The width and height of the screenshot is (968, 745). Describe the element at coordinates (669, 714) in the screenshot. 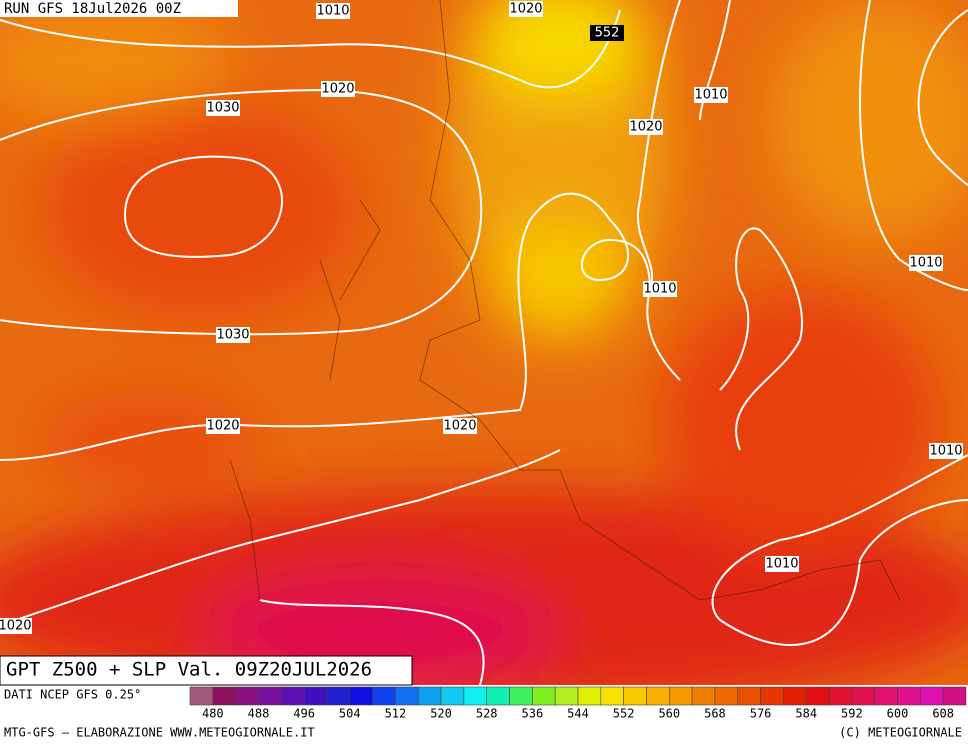

I see `scale-label: 560` at that location.